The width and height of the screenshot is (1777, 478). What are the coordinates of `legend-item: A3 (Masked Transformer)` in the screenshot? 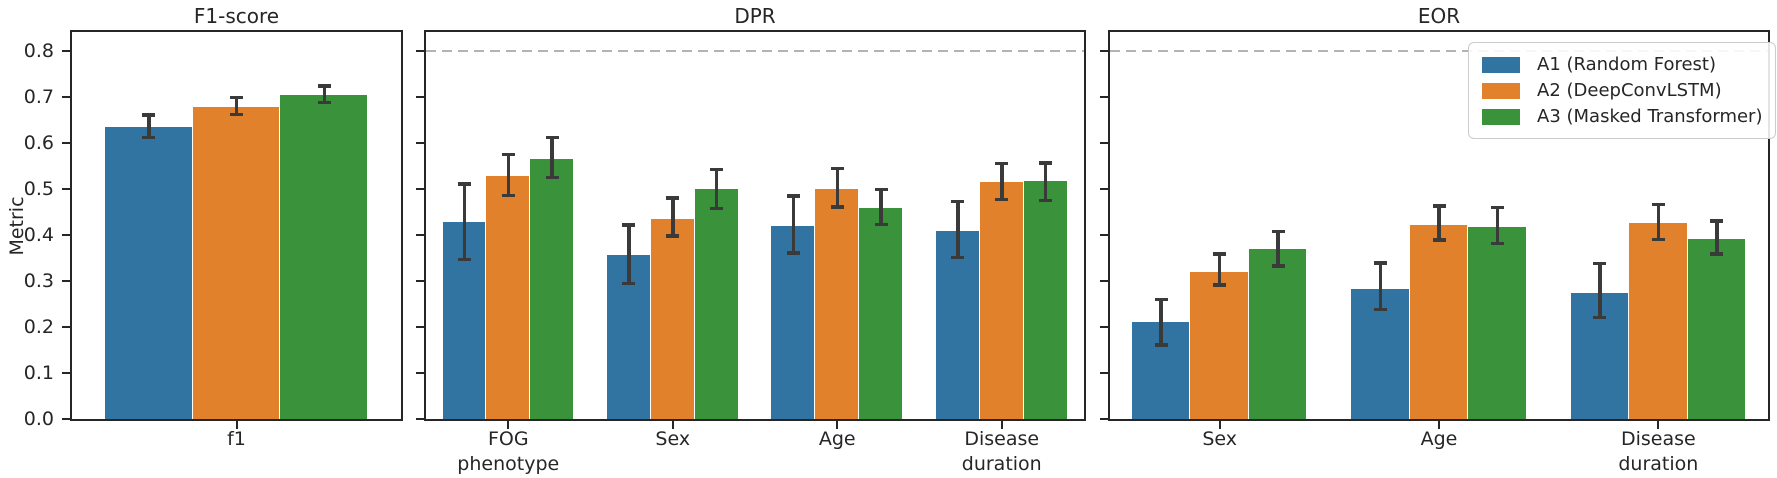 It's located at (1622, 116).